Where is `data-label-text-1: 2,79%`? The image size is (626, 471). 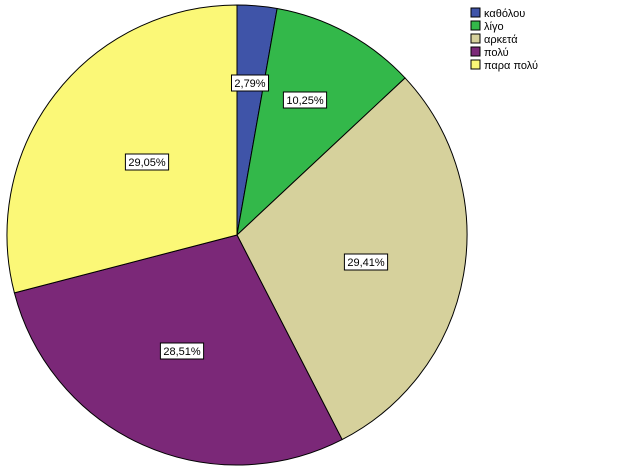 data-label-text-1: 2,79% is located at coordinates (249, 84).